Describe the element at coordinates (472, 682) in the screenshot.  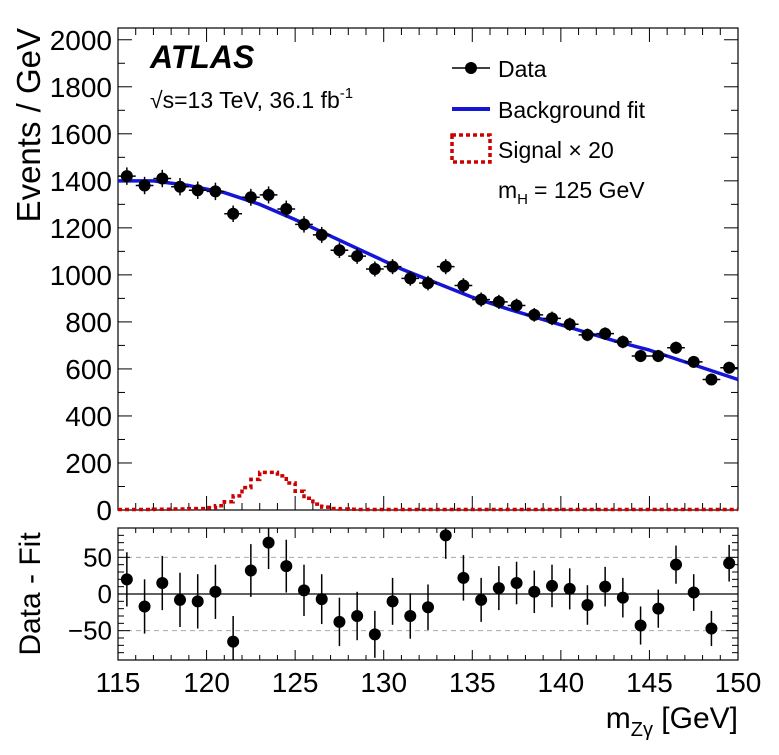
I see `x-tick-label: 135` at that location.